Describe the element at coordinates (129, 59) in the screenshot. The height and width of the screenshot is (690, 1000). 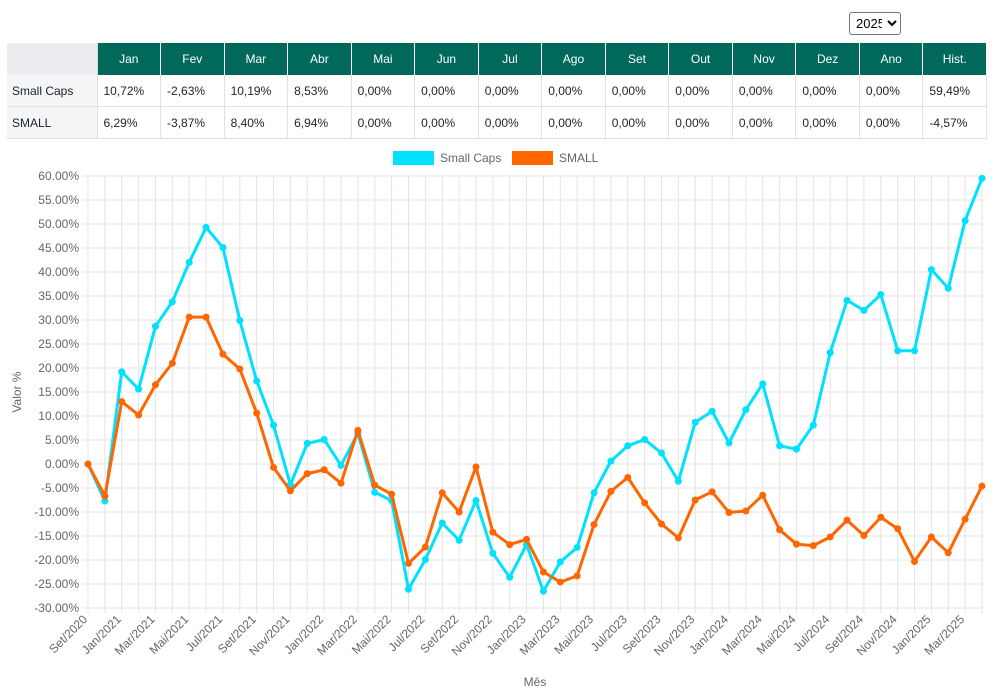
I see `column-header-jan: Jan` at that location.